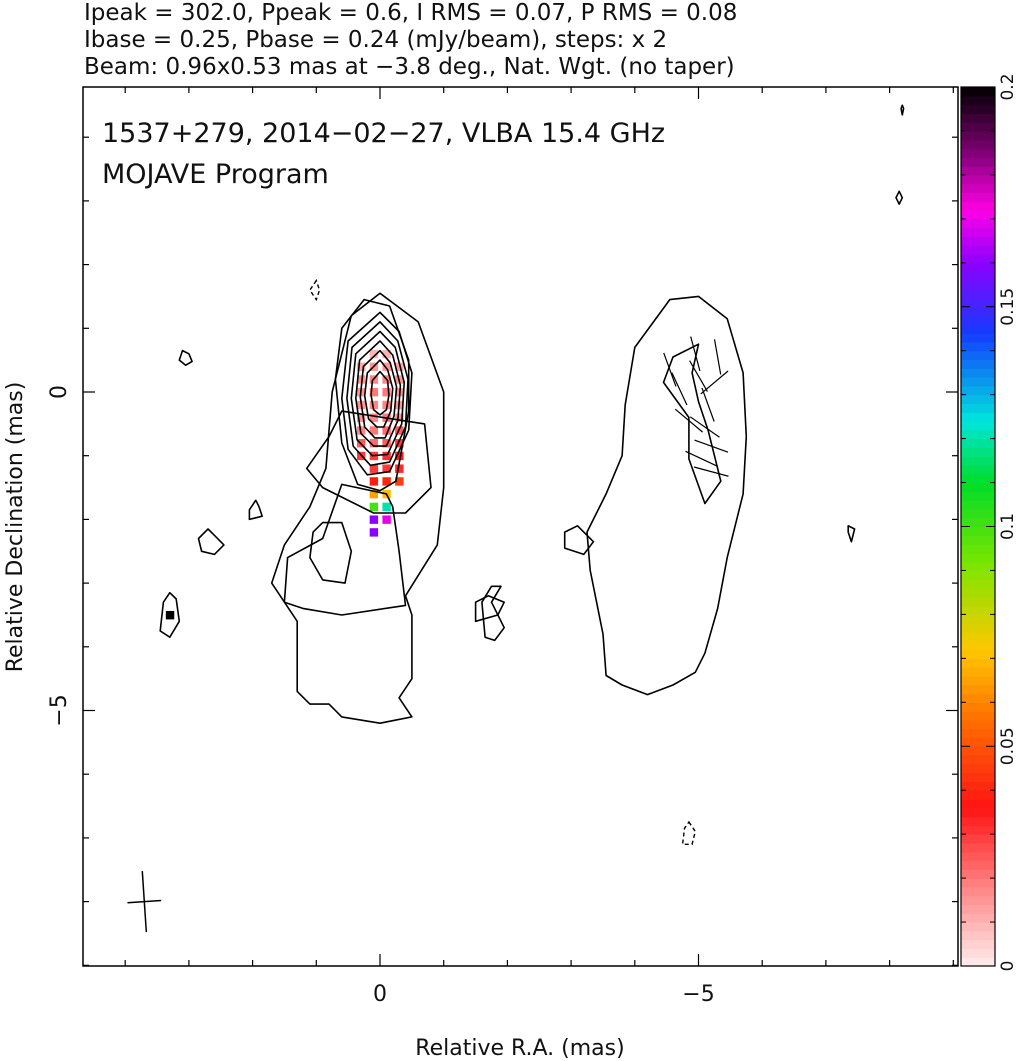 Image resolution: width=1022 pixels, height=1061 pixels. Describe the element at coordinates (1008, 86) in the screenshot. I see `colorbar-label-4: 0.2` at that location.